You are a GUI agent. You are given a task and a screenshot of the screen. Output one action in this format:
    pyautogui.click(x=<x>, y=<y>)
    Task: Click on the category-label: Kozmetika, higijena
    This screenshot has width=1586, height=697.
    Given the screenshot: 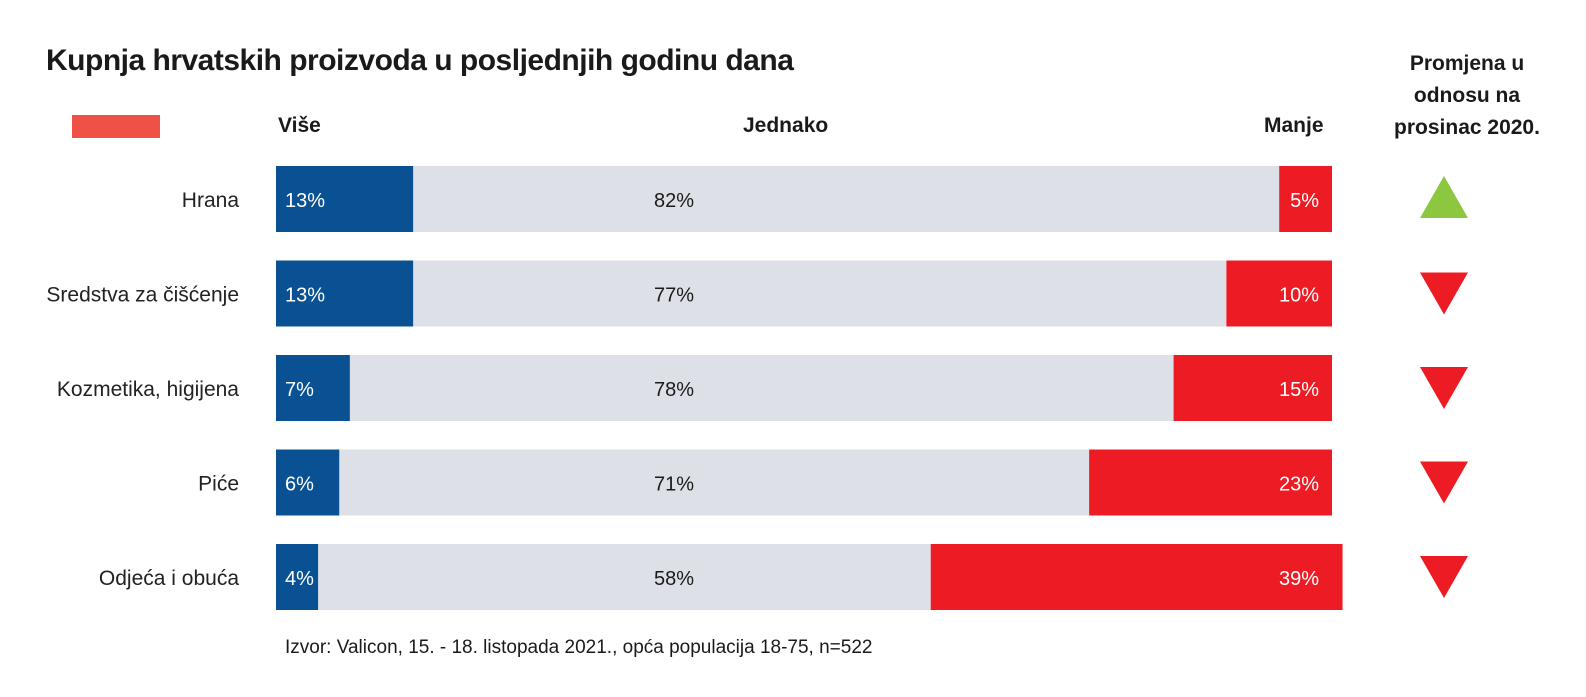 What is the action you would take?
    pyautogui.click(x=148, y=389)
    